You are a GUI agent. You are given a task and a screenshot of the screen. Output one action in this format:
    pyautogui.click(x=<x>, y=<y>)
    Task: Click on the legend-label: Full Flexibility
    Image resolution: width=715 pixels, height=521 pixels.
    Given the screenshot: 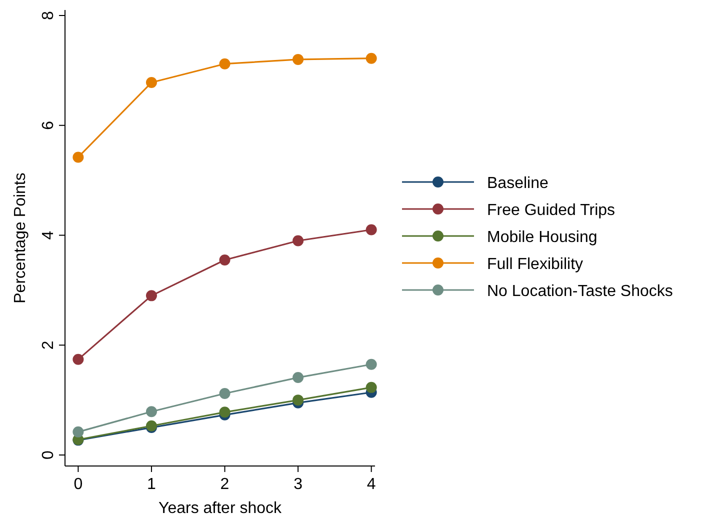 What is the action you would take?
    pyautogui.click(x=535, y=264)
    